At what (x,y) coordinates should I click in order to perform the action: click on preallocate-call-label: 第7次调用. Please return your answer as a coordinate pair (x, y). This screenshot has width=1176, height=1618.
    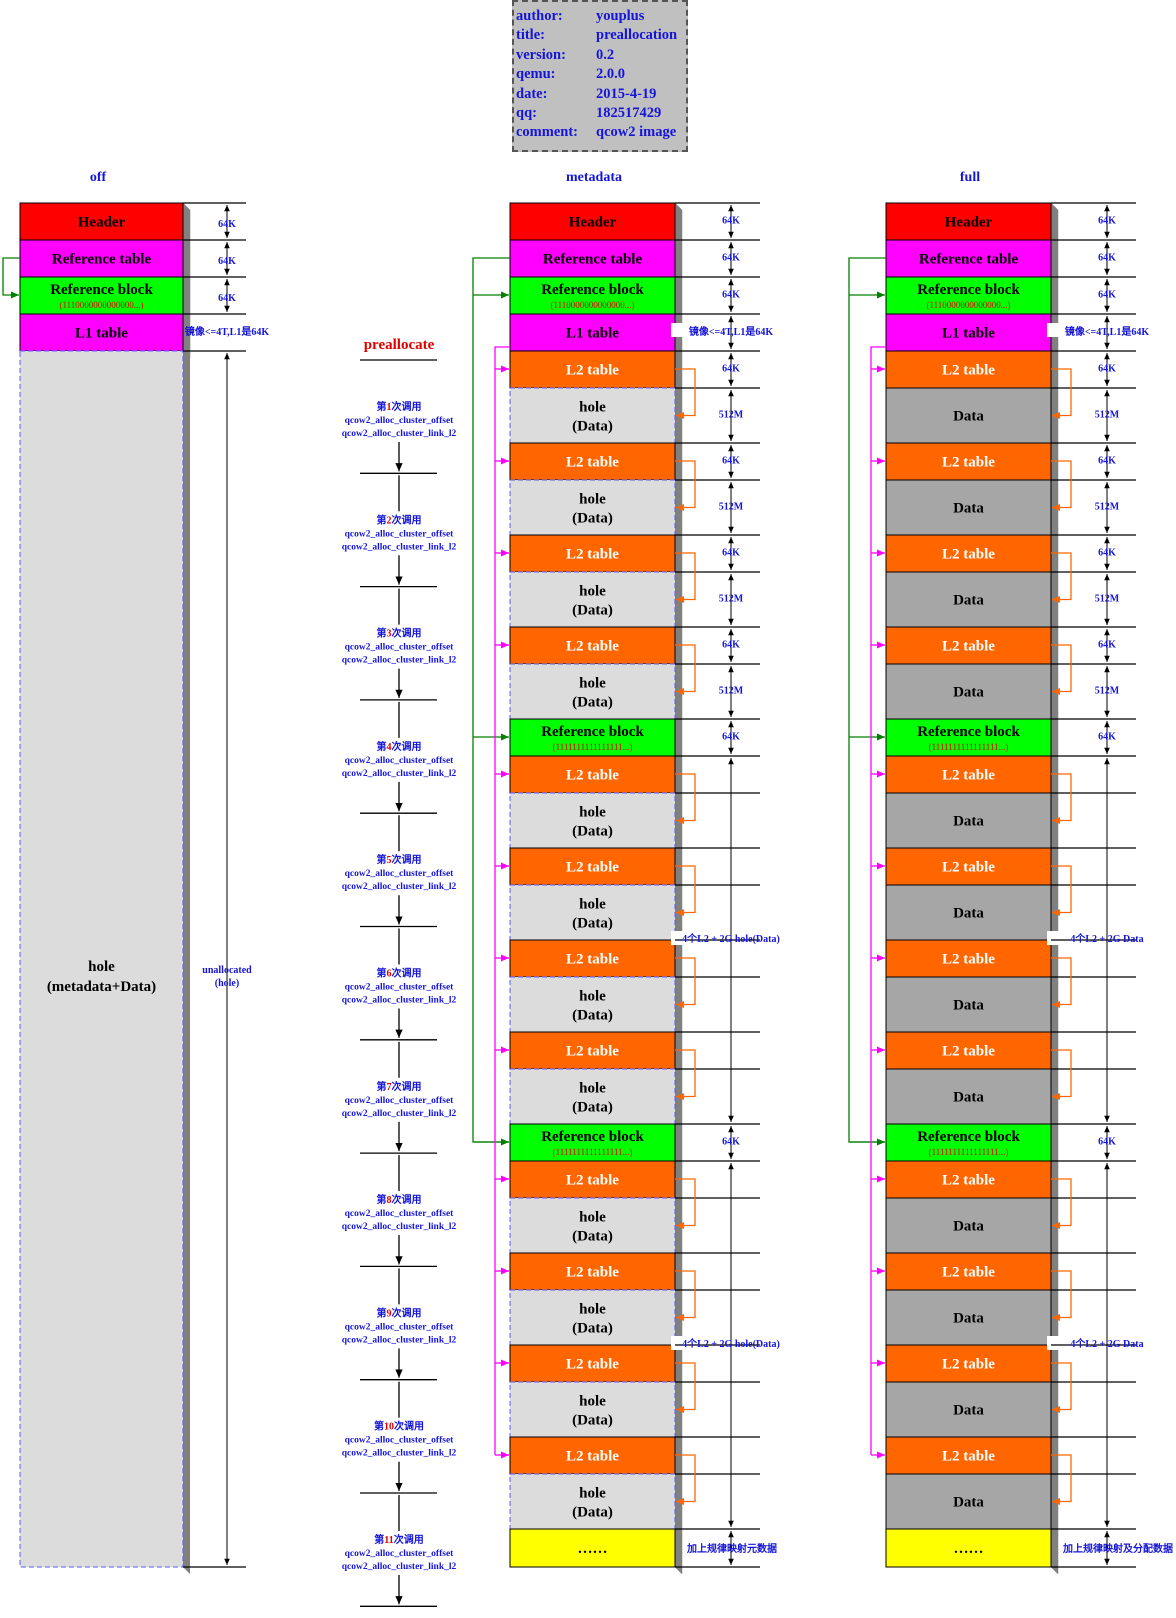
    Looking at the image, I should click on (399, 1086).